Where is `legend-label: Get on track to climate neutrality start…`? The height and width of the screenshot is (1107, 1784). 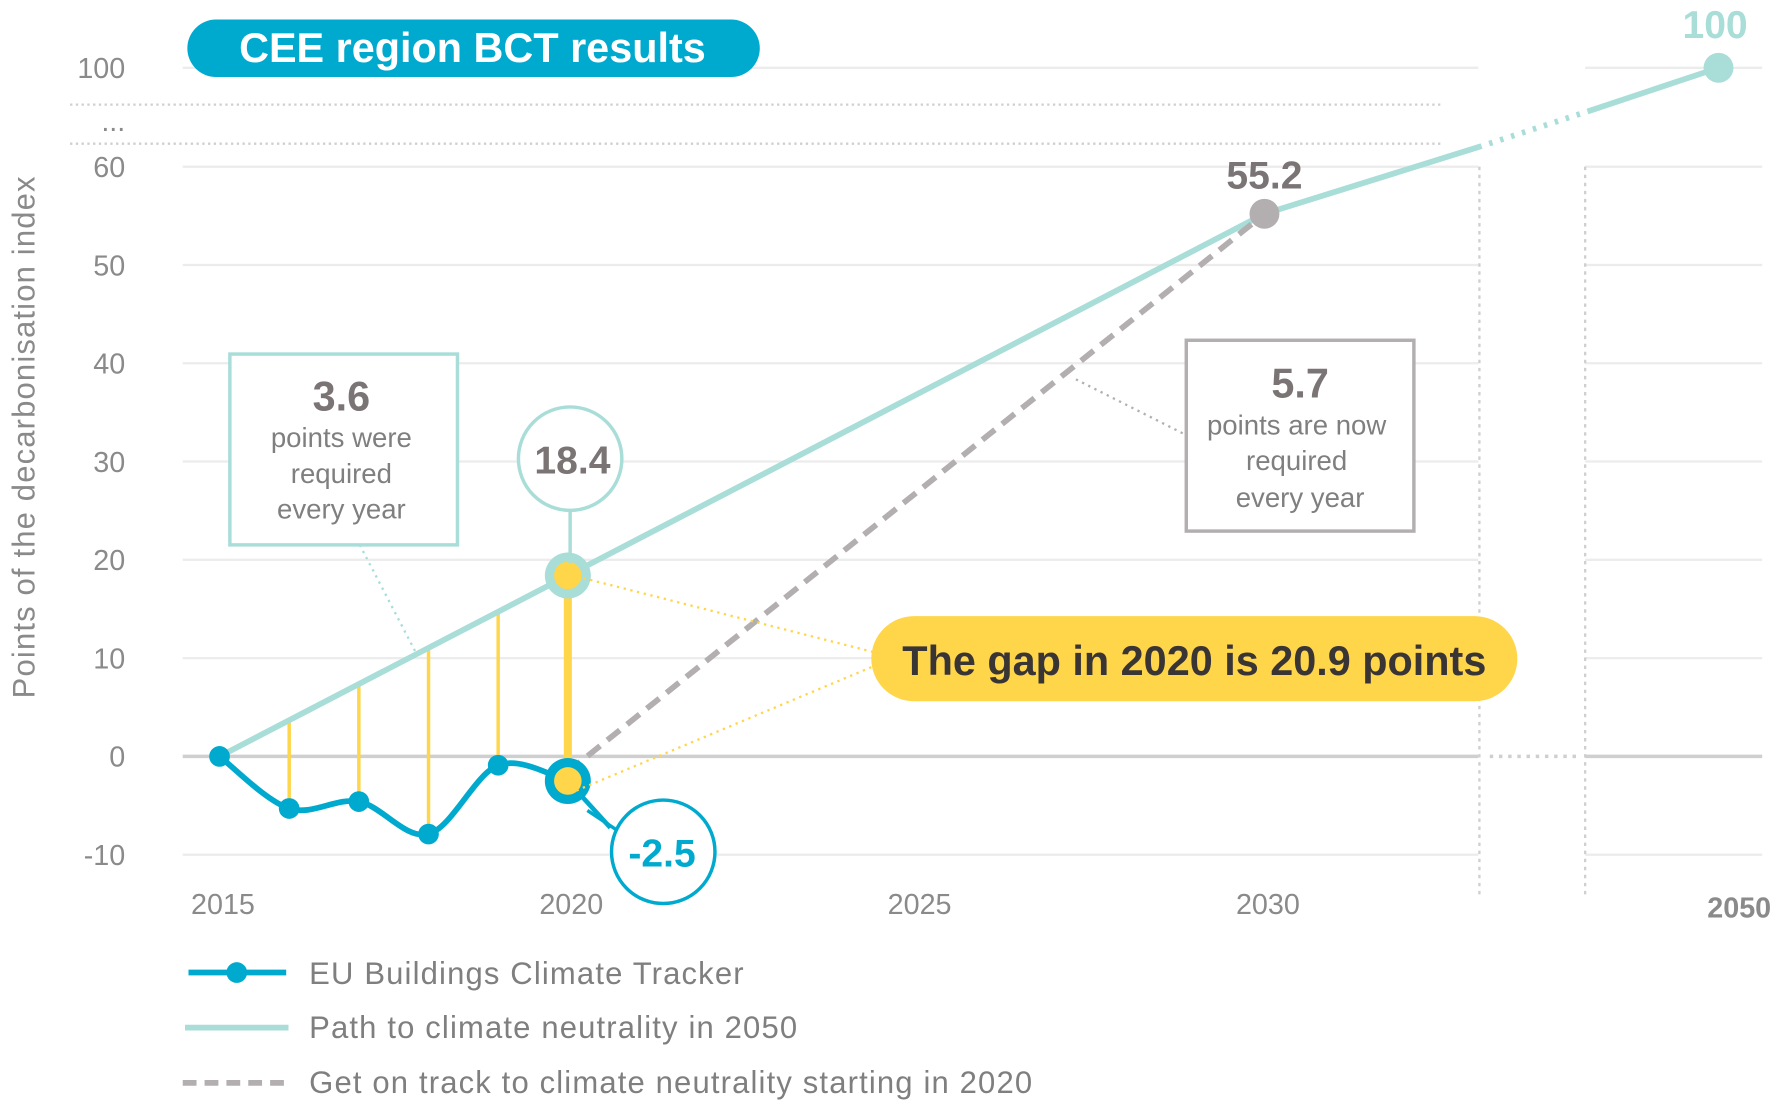
legend-label: Get on track to climate neutrality start… is located at coordinates (671, 1082).